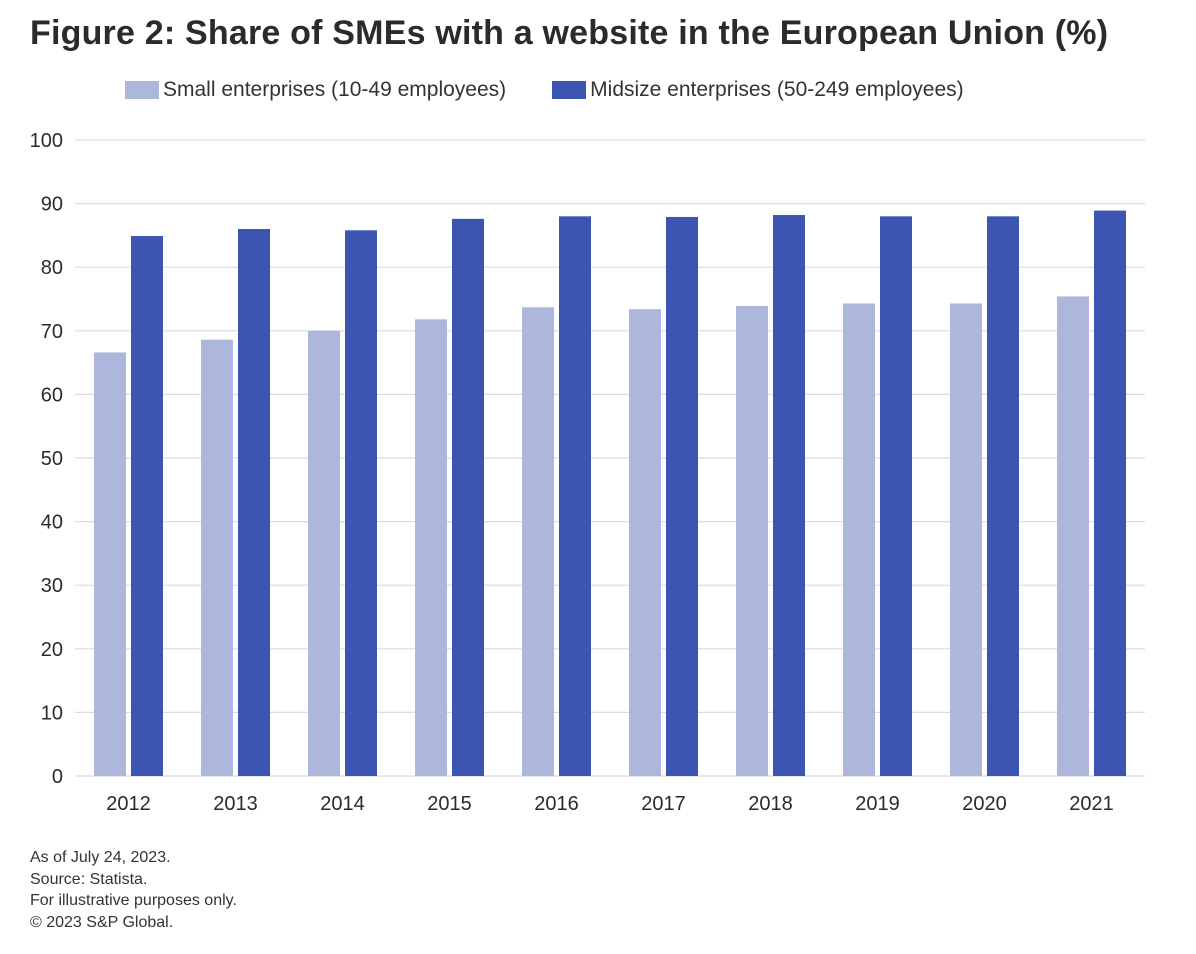 This screenshot has height=954, width=1196. I want to click on bar-small-2014, so click(324, 553).